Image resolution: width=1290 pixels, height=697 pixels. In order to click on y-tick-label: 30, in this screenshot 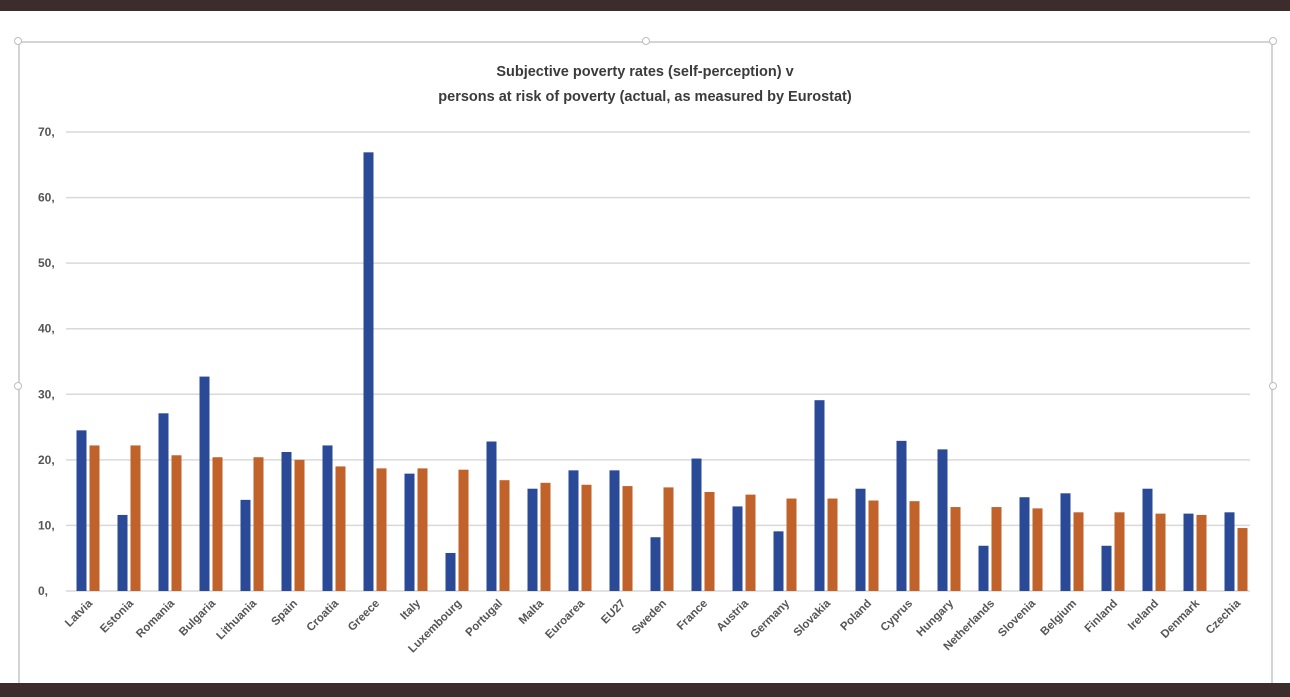, I will do `click(46, 394)`.